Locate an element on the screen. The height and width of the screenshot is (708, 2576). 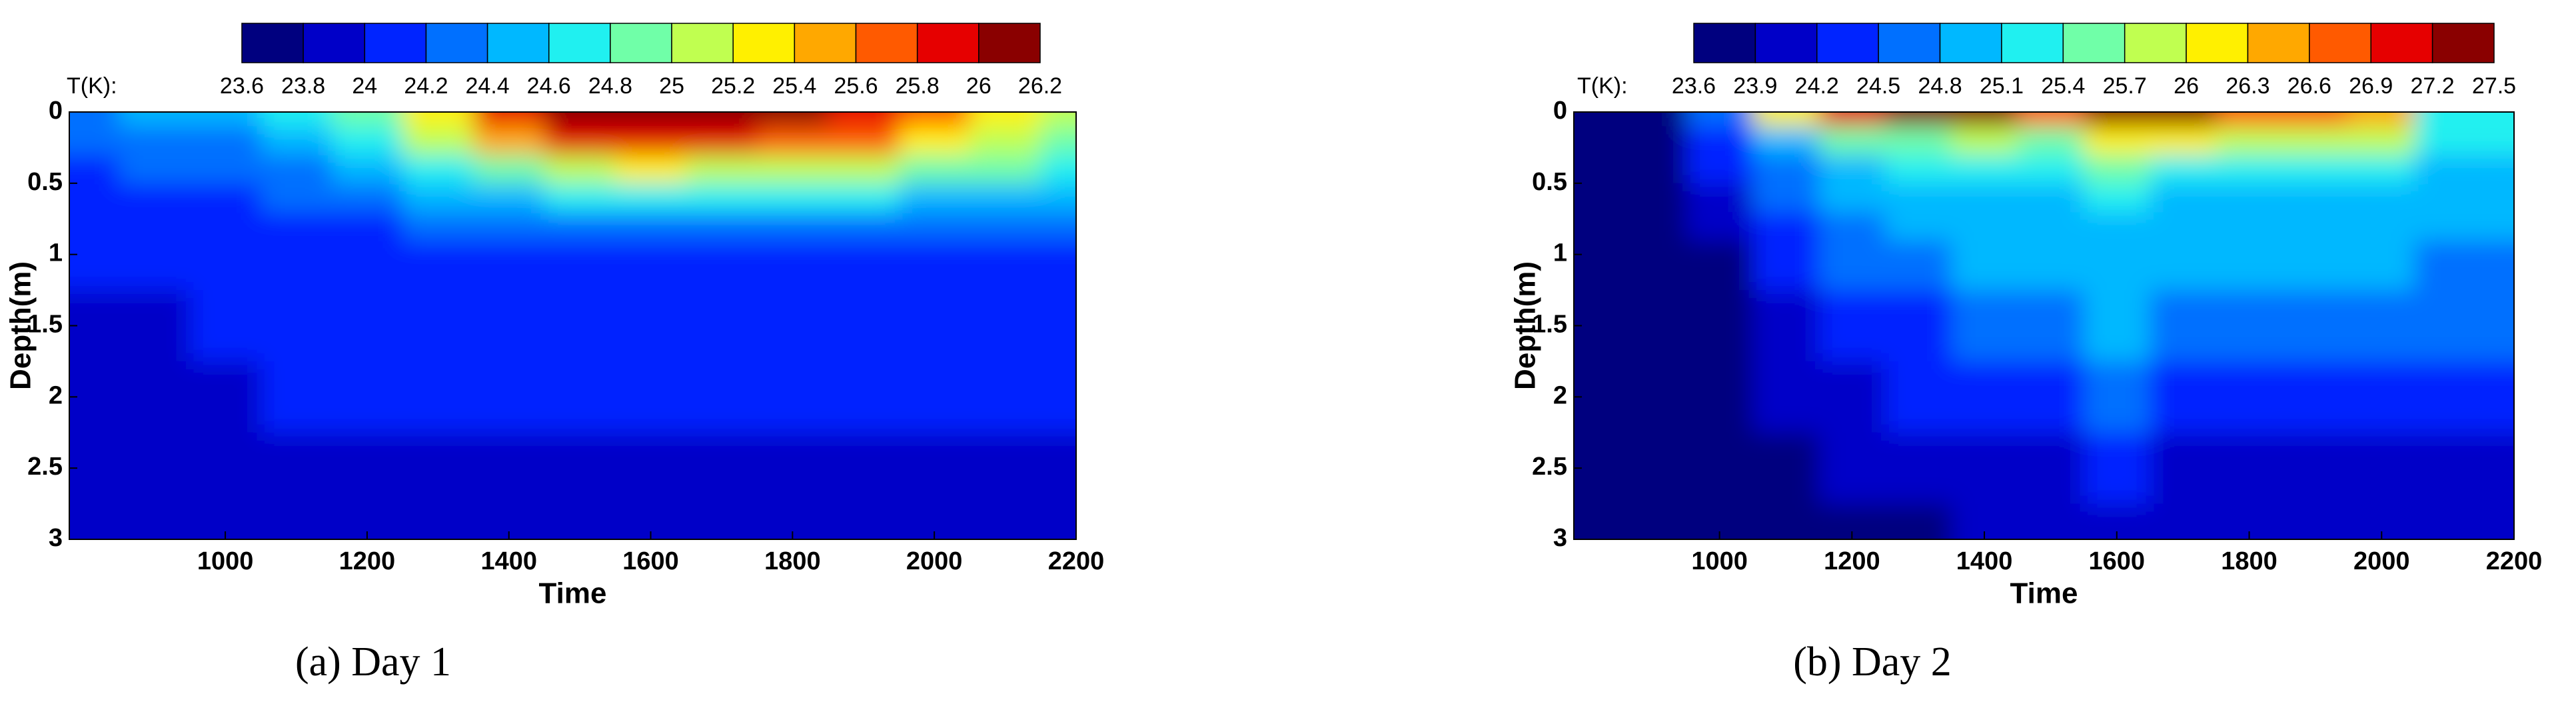
y-tick-label: 2.5 is located at coordinates (45, 467).